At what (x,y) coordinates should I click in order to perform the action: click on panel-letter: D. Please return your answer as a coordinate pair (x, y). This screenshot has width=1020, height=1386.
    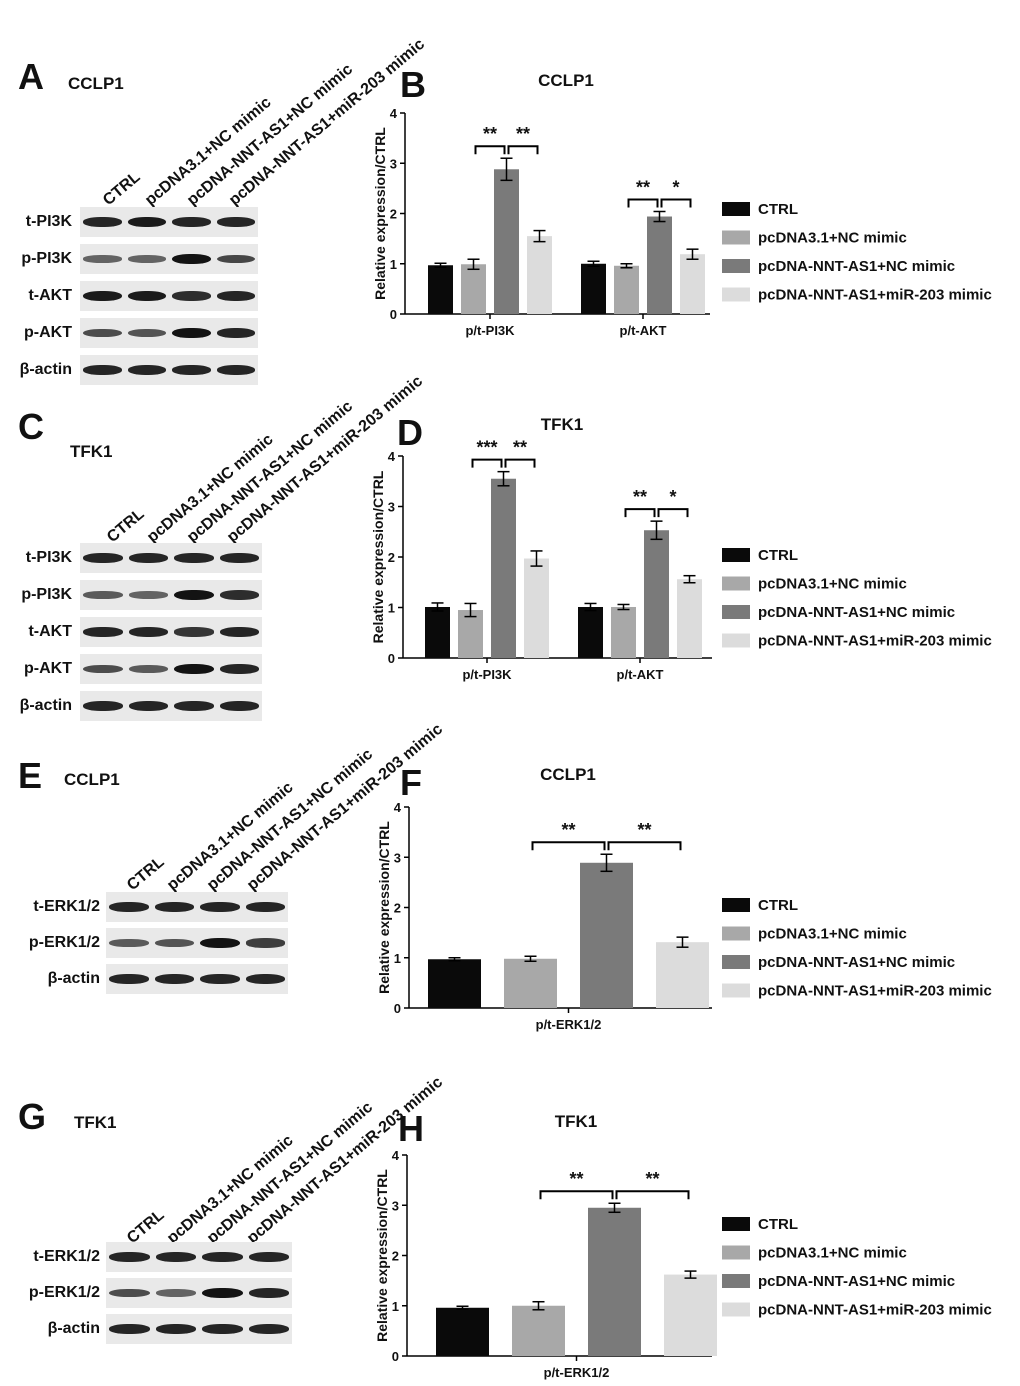
    Looking at the image, I should click on (410, 432).